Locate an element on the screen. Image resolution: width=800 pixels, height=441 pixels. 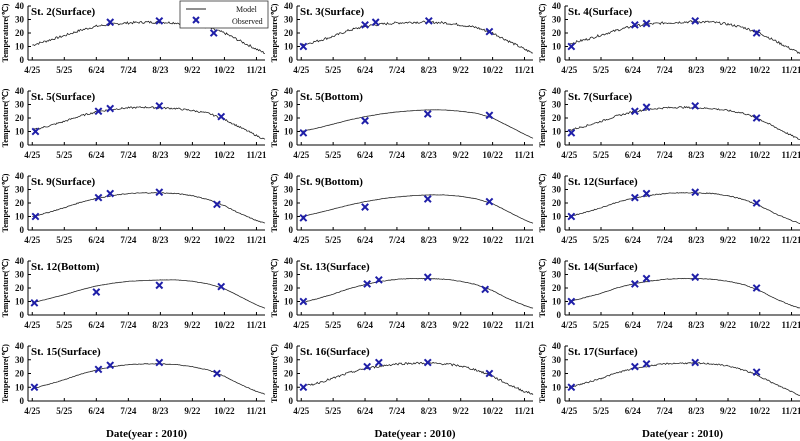
legend-observed-swatch is located at coordinates (196, 20).